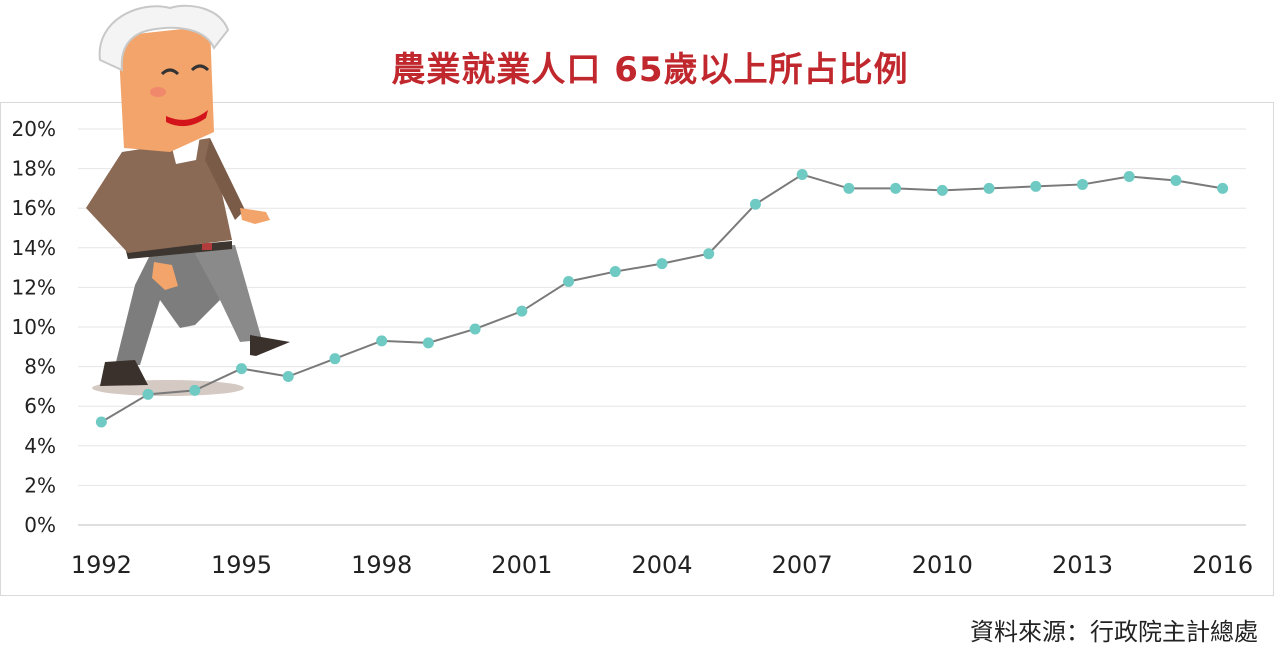  I want to click on y-tick-label: 6%, so click(40, 406).